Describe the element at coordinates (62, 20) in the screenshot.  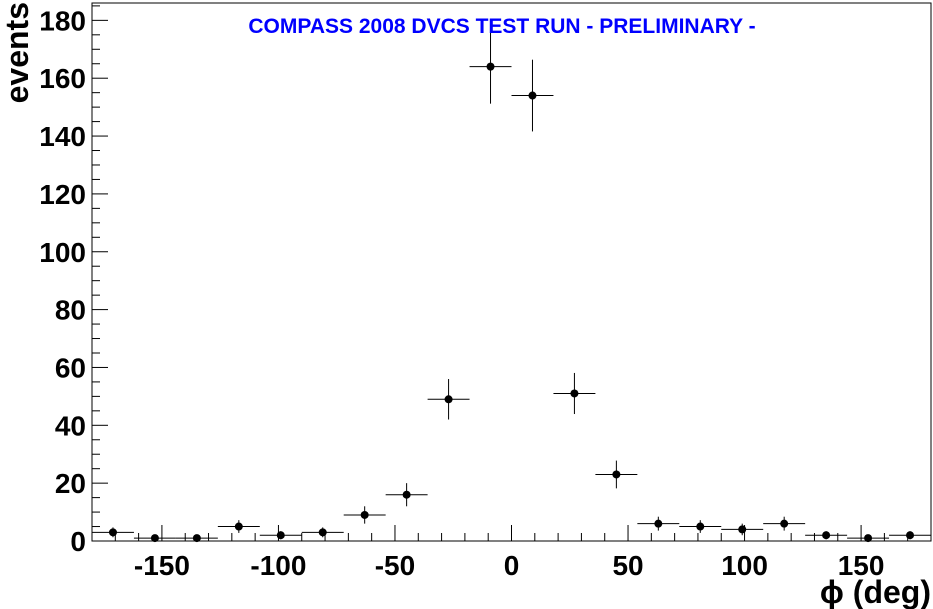
I see `y-tick-label: 180` at that location.